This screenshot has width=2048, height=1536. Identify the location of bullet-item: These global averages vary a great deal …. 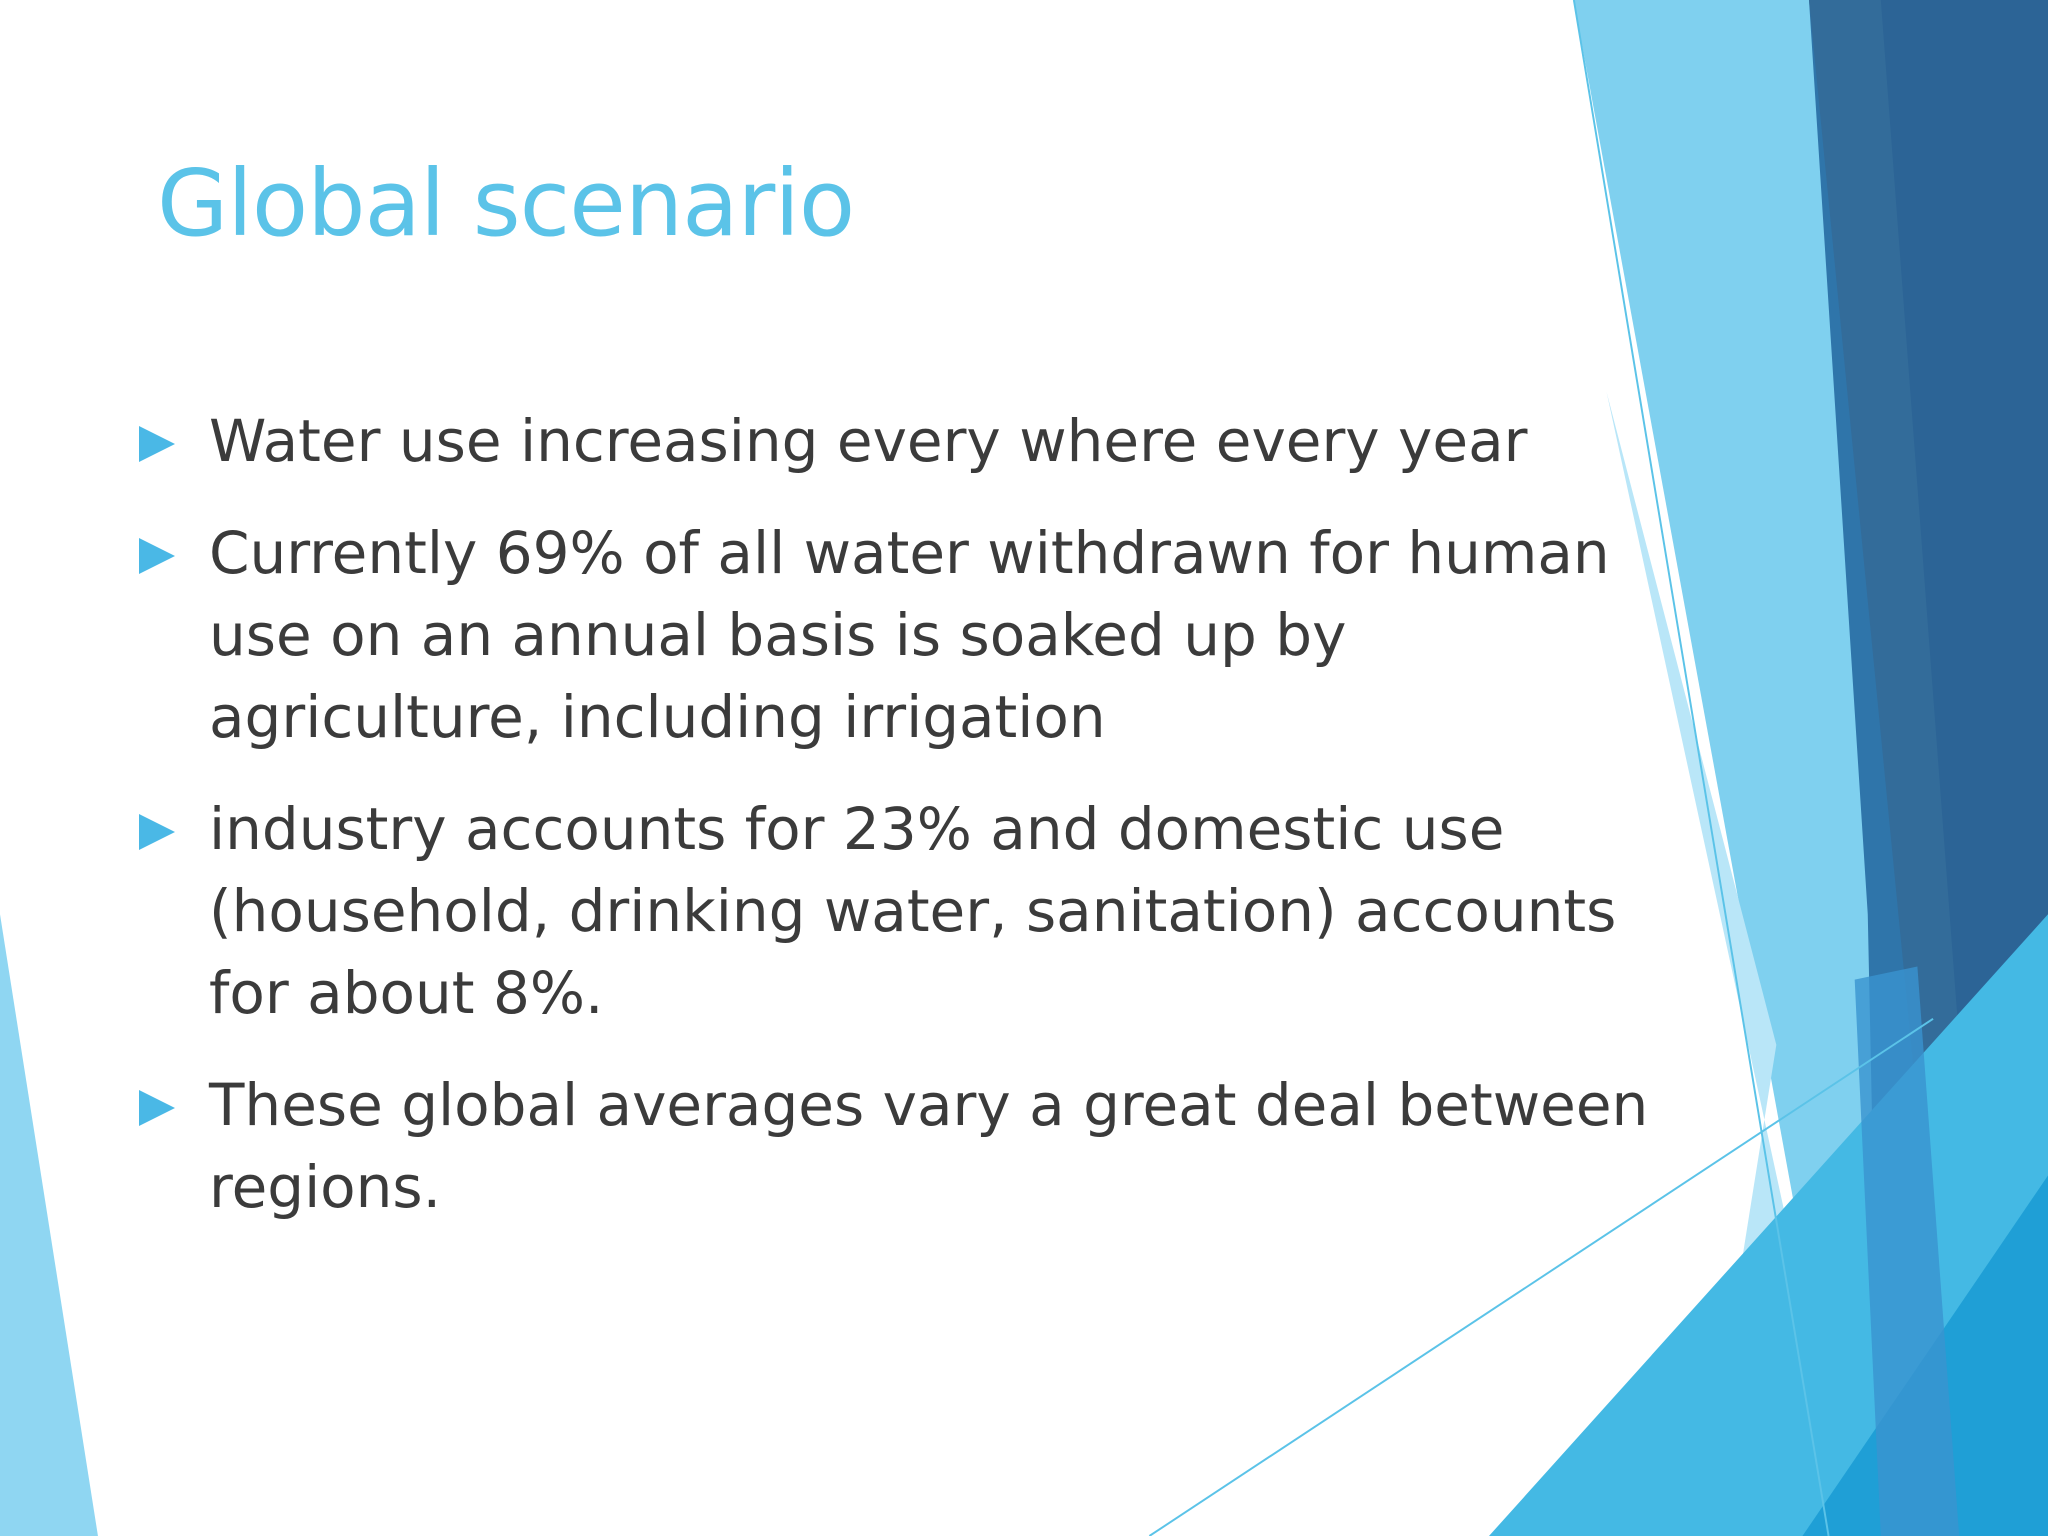
(917, 1146).